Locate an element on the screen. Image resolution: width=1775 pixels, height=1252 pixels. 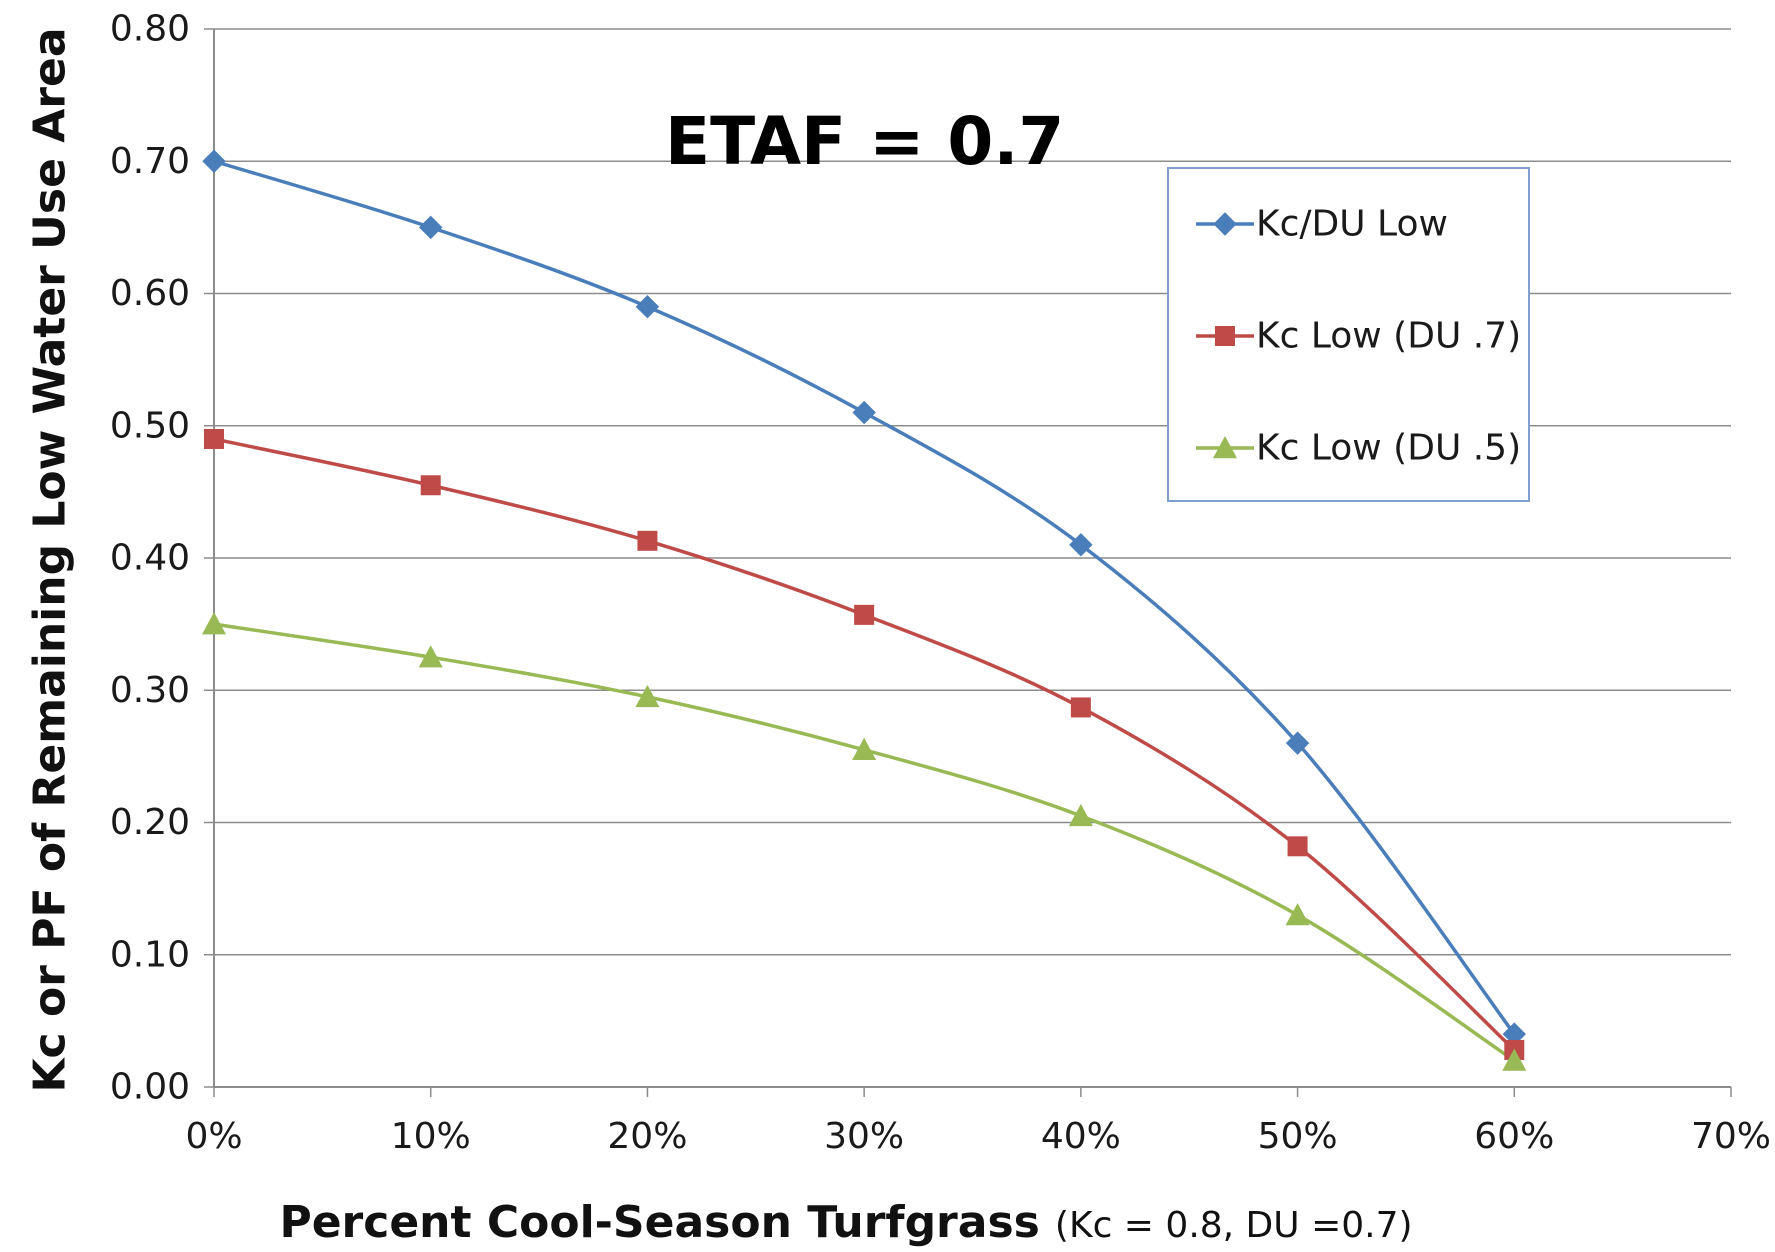
legend: Kc/DU Low Kc Low (DU .7) Kc Low (DU .5) is located at coordinates (1348, 334).